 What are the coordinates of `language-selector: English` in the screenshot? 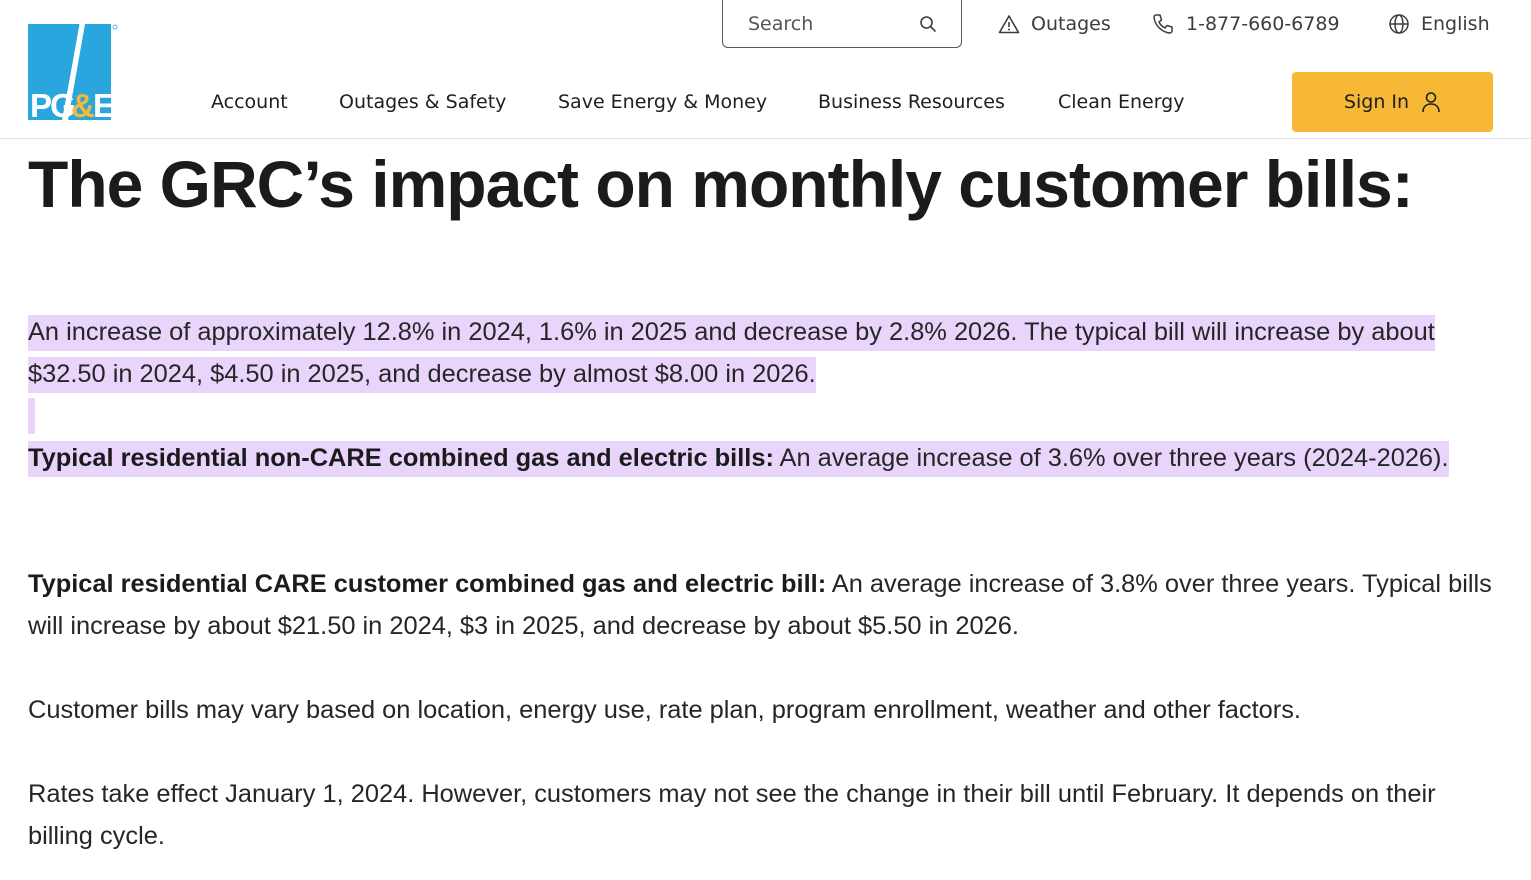 It's located at (1439, 24).